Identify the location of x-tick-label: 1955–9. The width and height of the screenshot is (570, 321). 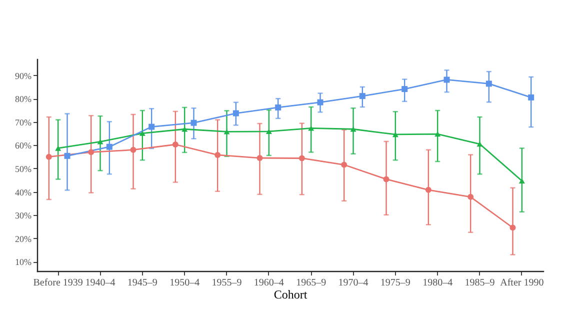
(227, 283).